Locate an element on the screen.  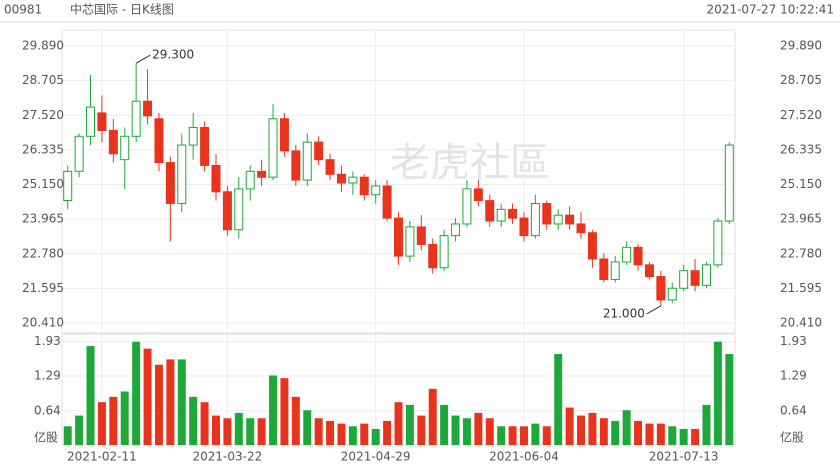
y-tick-label-right: 25.150 is located at coordinates (801, 184).